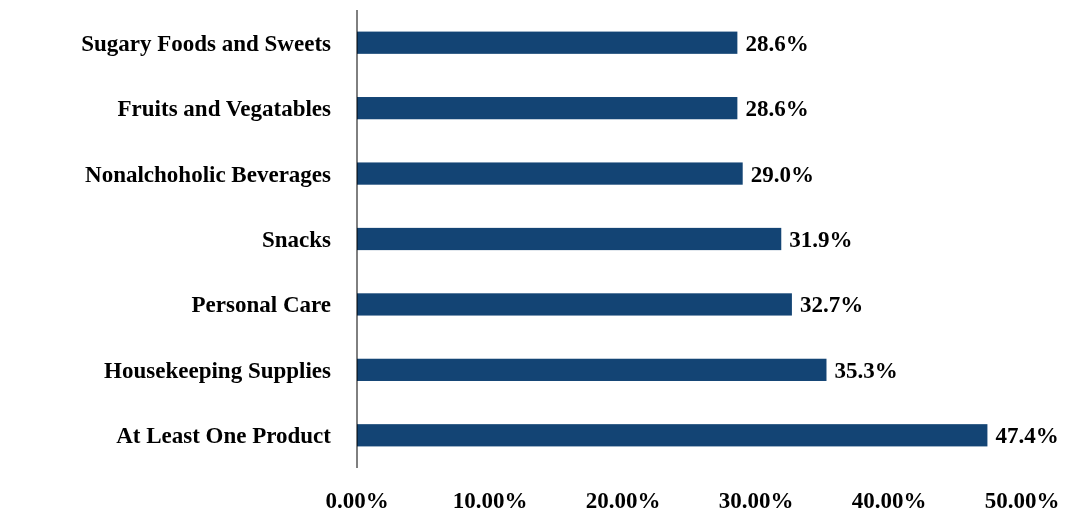 The image size is (1081, 515). What do you see at coordinates (866, 370) in the screenshot?
I see `data-label: 35.3%` at bounding box center [866, 370].